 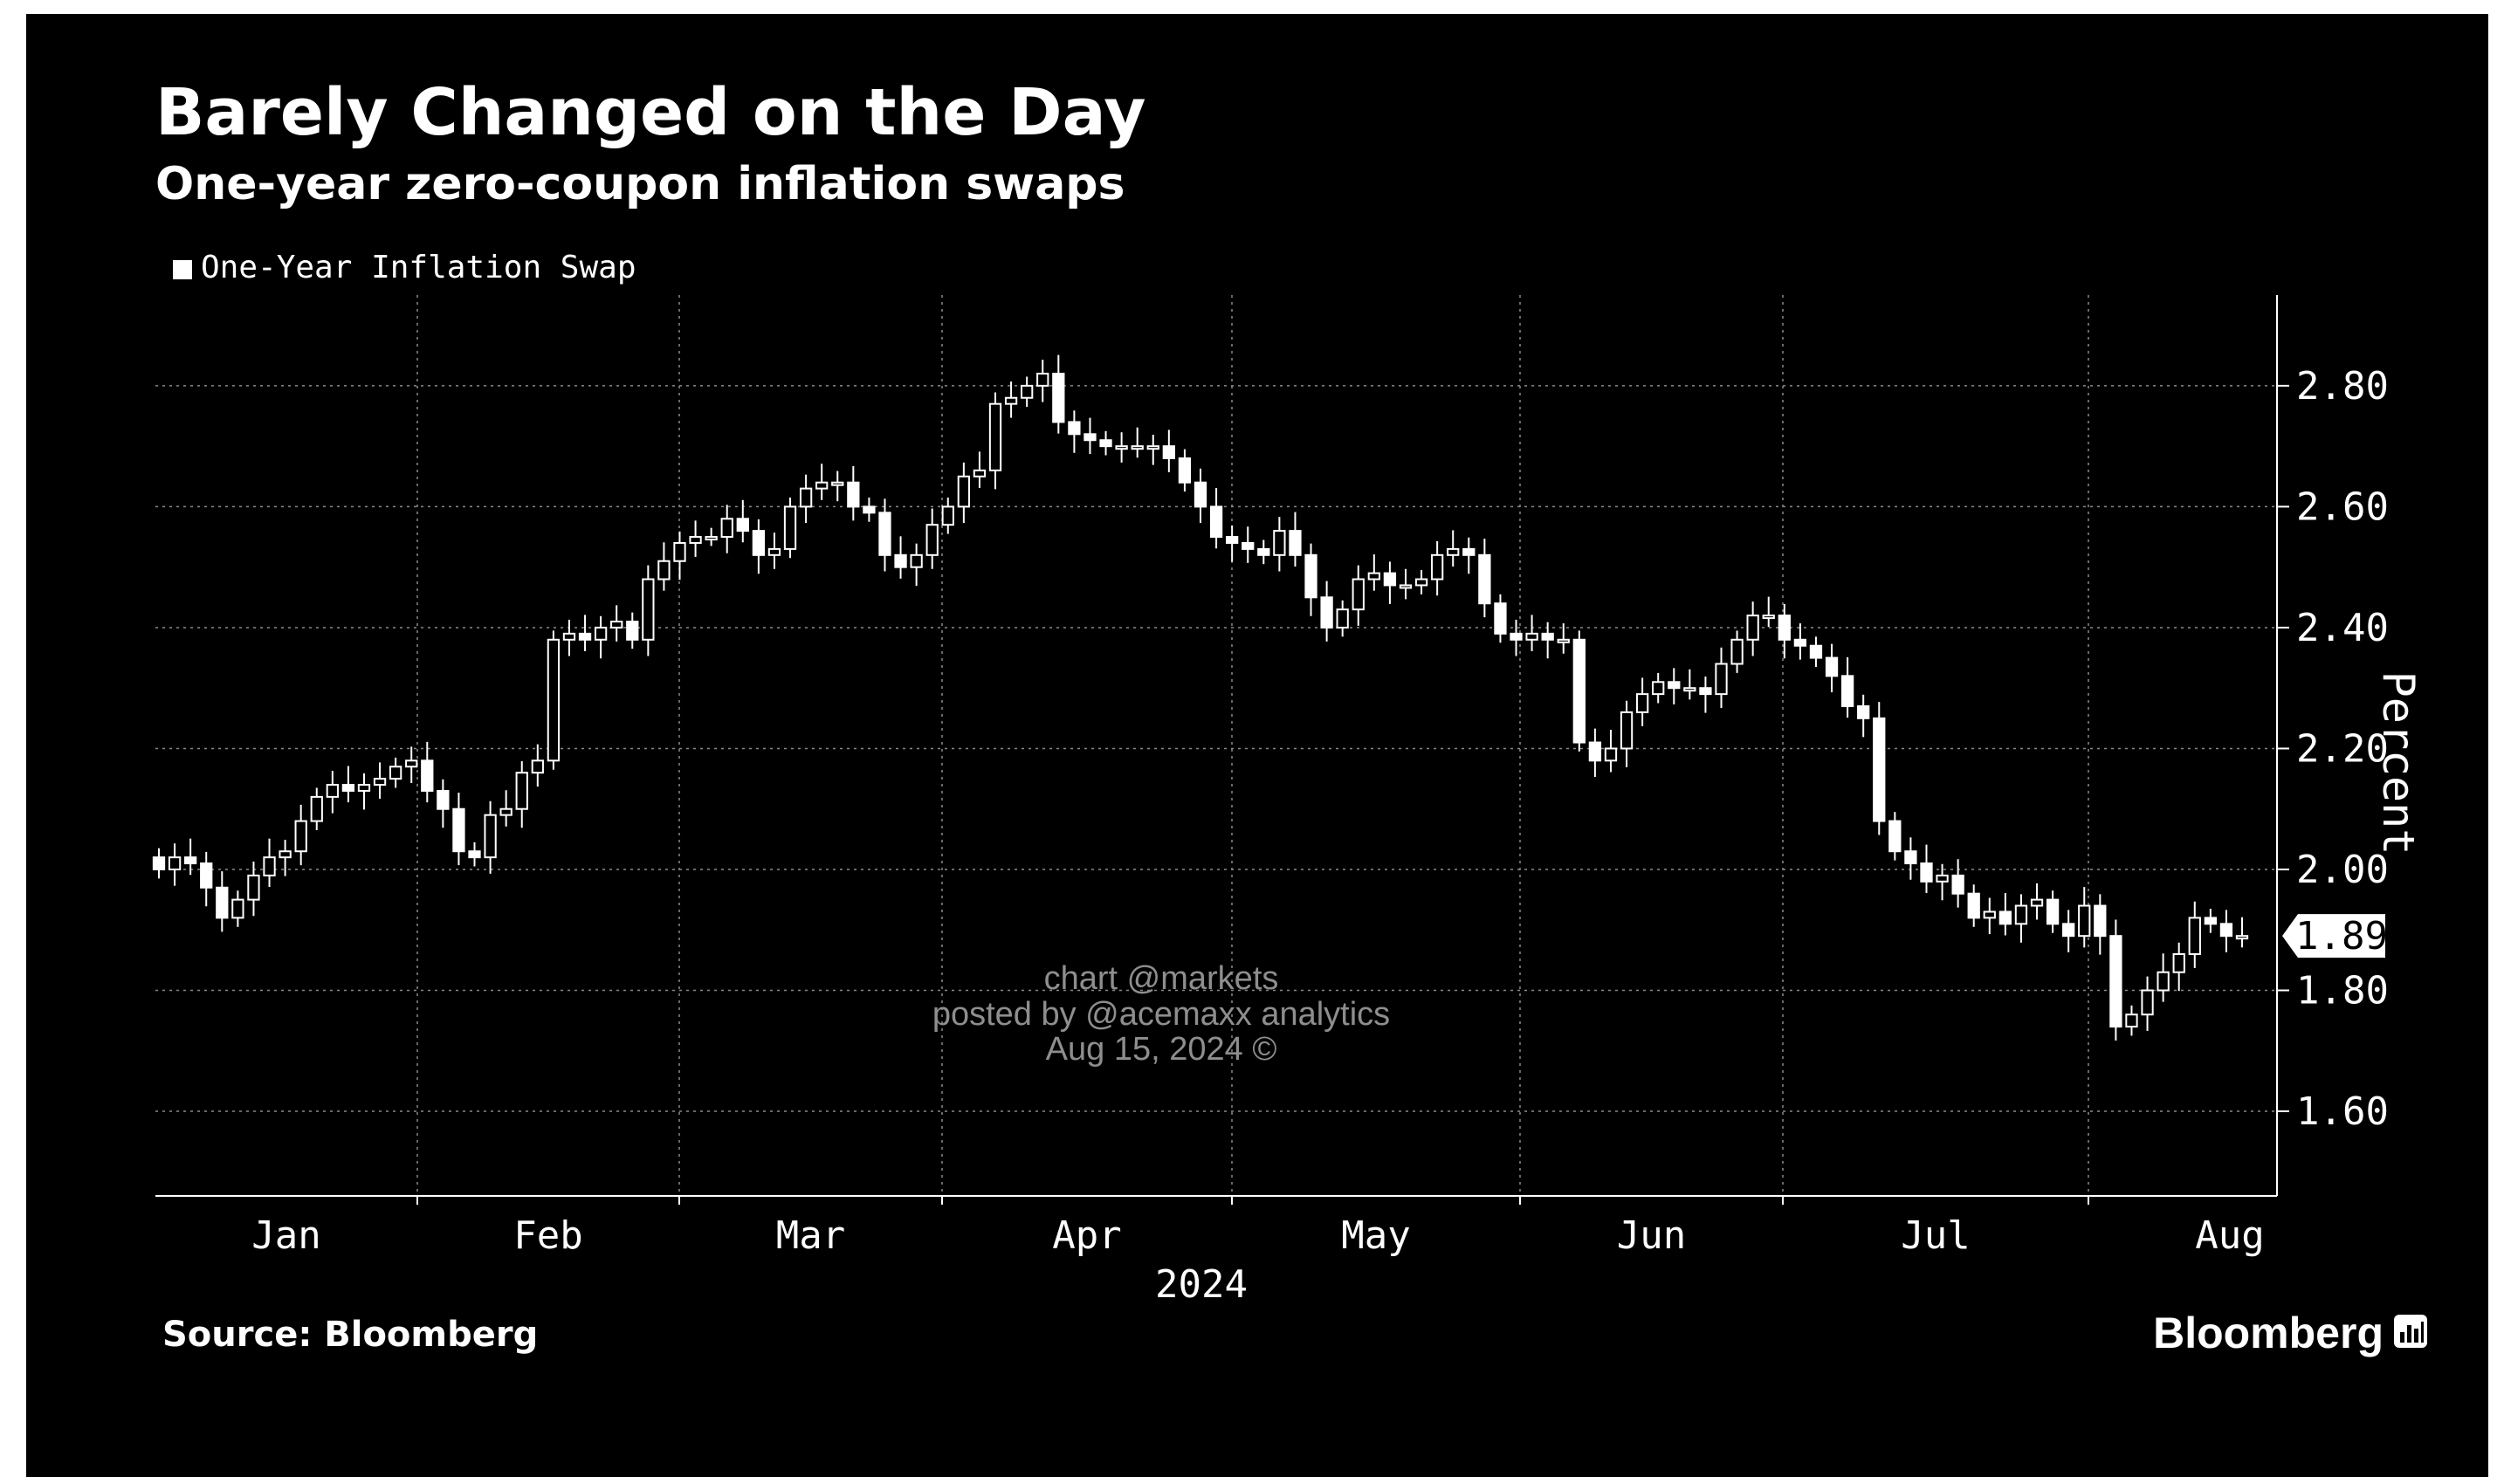 I want to click on x-tick-label: Jan, so click(x=285, y=1235).